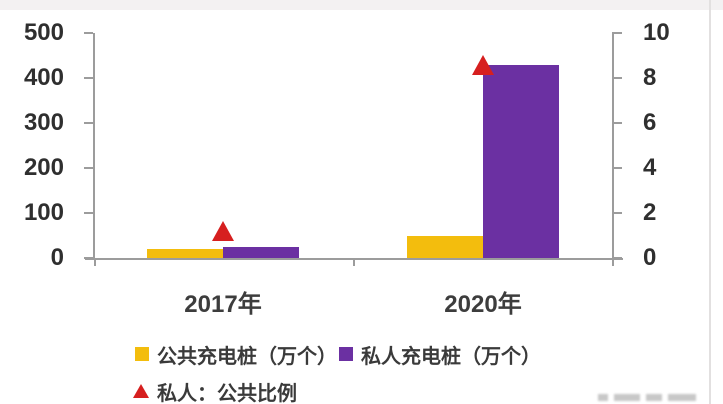 The image size is (723, 404). I want to click on right-edge-line, so click(710, 202).